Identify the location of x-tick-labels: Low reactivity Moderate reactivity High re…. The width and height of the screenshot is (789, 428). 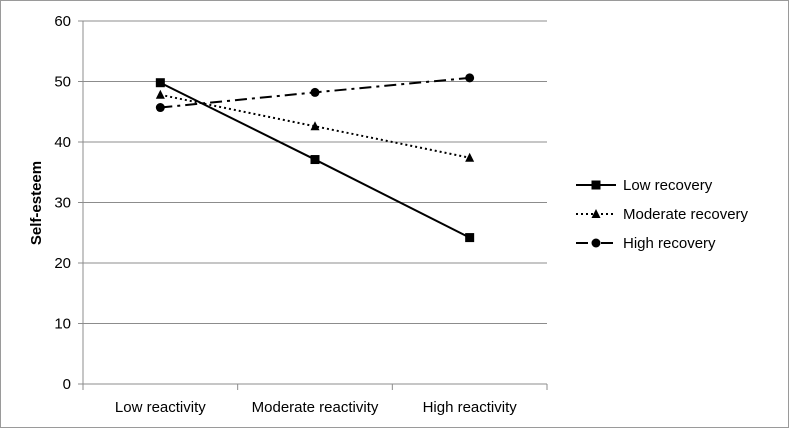
(316, 407).